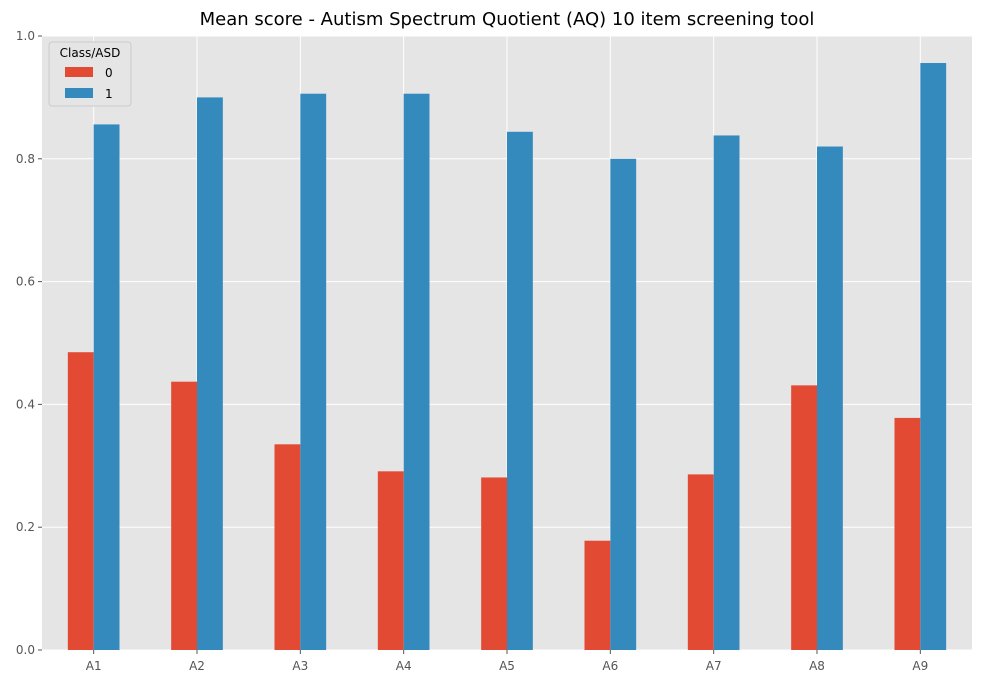 Image resolution: width=981 pixels, height=683 pixels. What do you see at coordinates (25, 650) in the screenshot?
I see `y-tick-label: 0.0` at bounding box center [25, 650].